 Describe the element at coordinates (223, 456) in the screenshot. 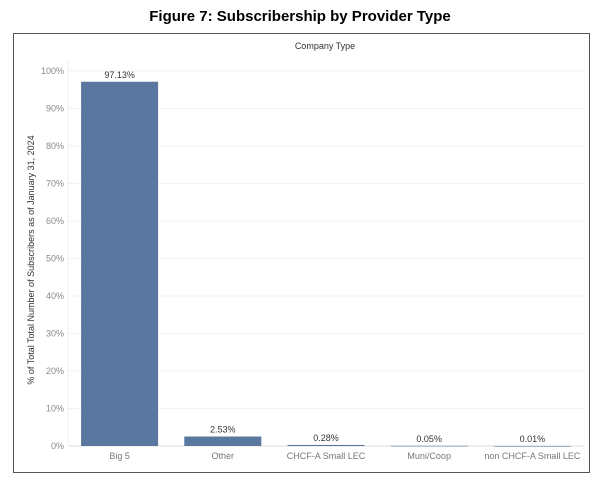

I see `x-tick-label: Other` at that location.